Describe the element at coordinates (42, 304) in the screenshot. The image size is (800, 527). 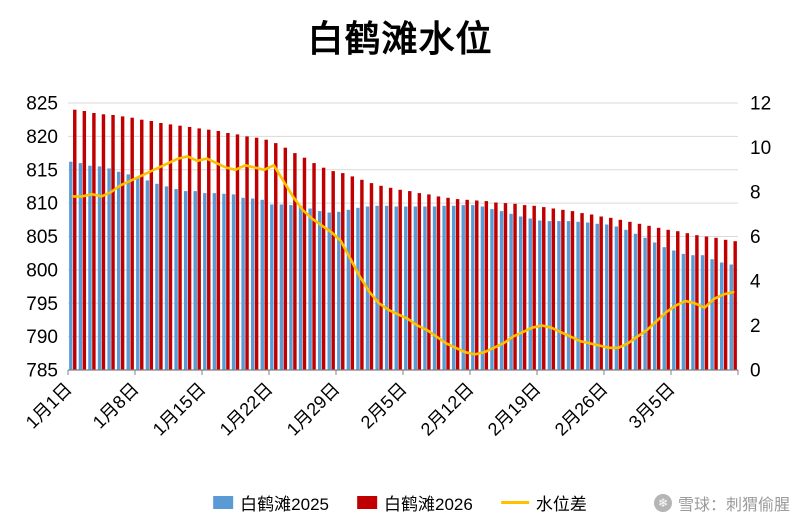
I see `left-axis-label: 795` at that location.